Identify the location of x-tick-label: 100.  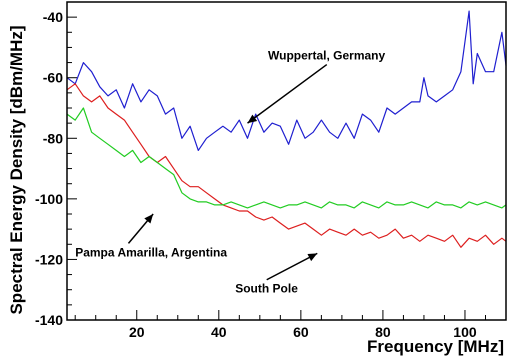
(465, 332).